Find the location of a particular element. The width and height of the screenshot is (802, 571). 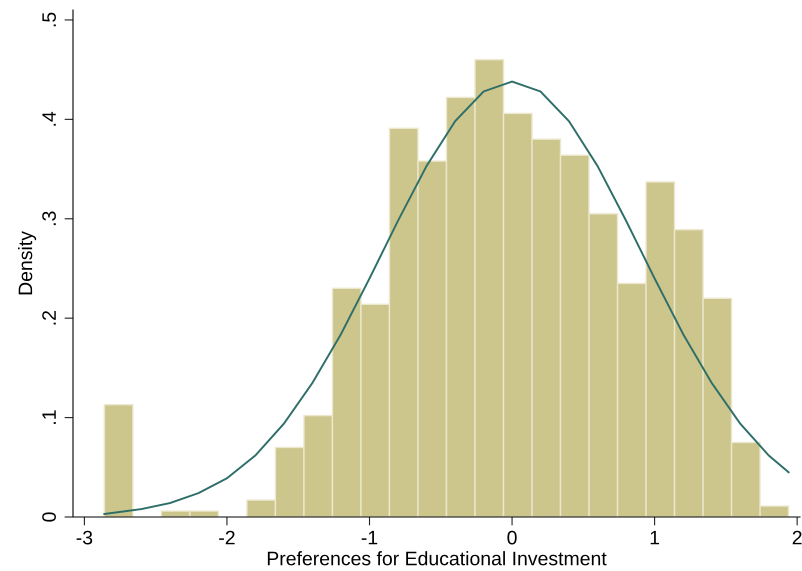

x-tick-label: 1 is located at coordinates (655, 537).